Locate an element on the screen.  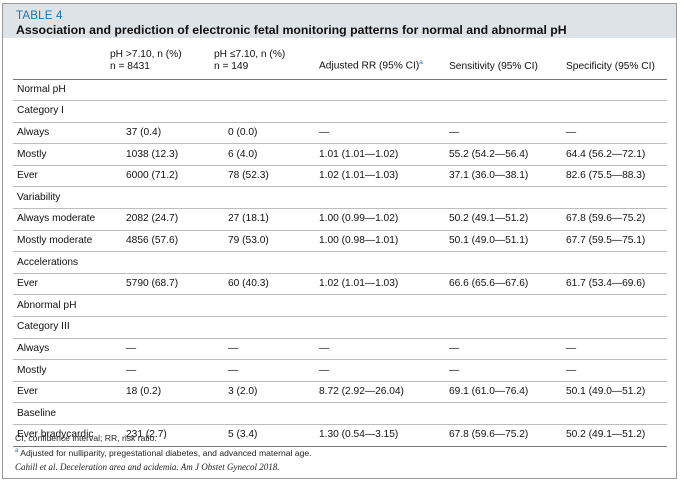
table-row: Mostly — — — — — is located at coordinates (340, 370).